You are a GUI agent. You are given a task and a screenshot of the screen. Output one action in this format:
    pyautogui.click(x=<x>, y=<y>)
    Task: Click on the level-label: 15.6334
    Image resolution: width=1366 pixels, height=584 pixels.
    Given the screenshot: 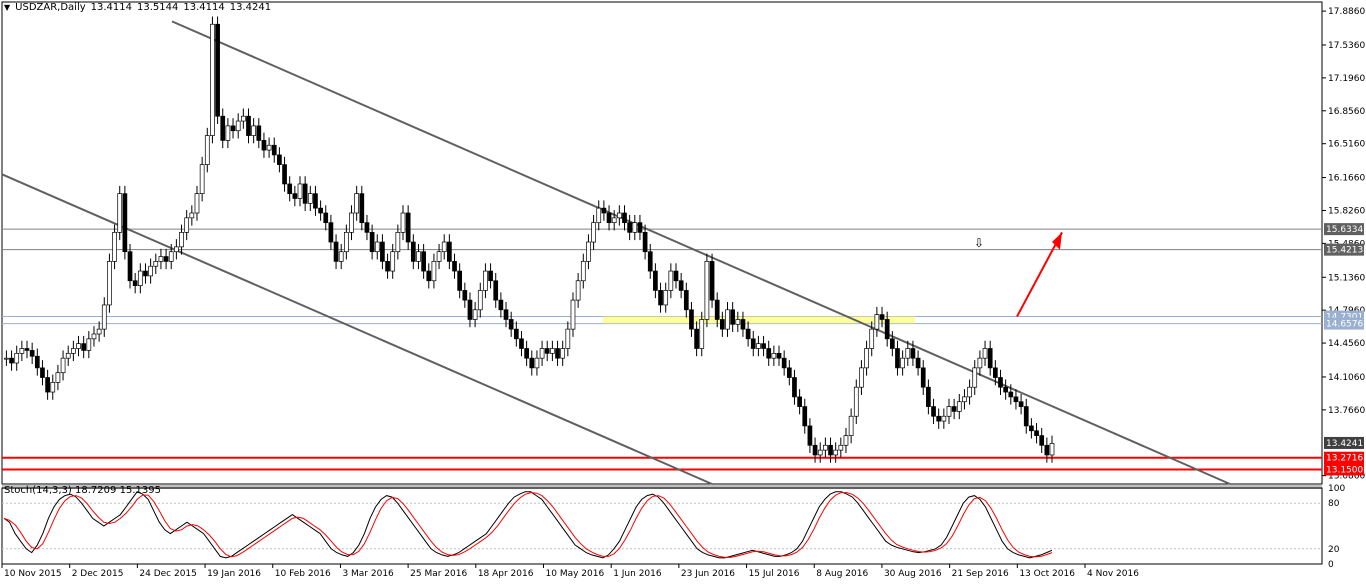 What is the action you would take?
    pyautogui.click(x=1344, y=230)
    